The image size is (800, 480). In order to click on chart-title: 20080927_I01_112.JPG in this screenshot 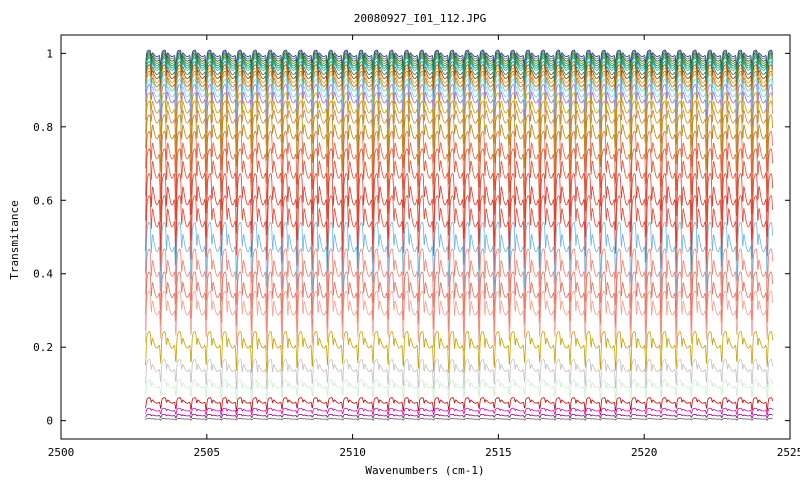, I will do `click(420, 18)`.